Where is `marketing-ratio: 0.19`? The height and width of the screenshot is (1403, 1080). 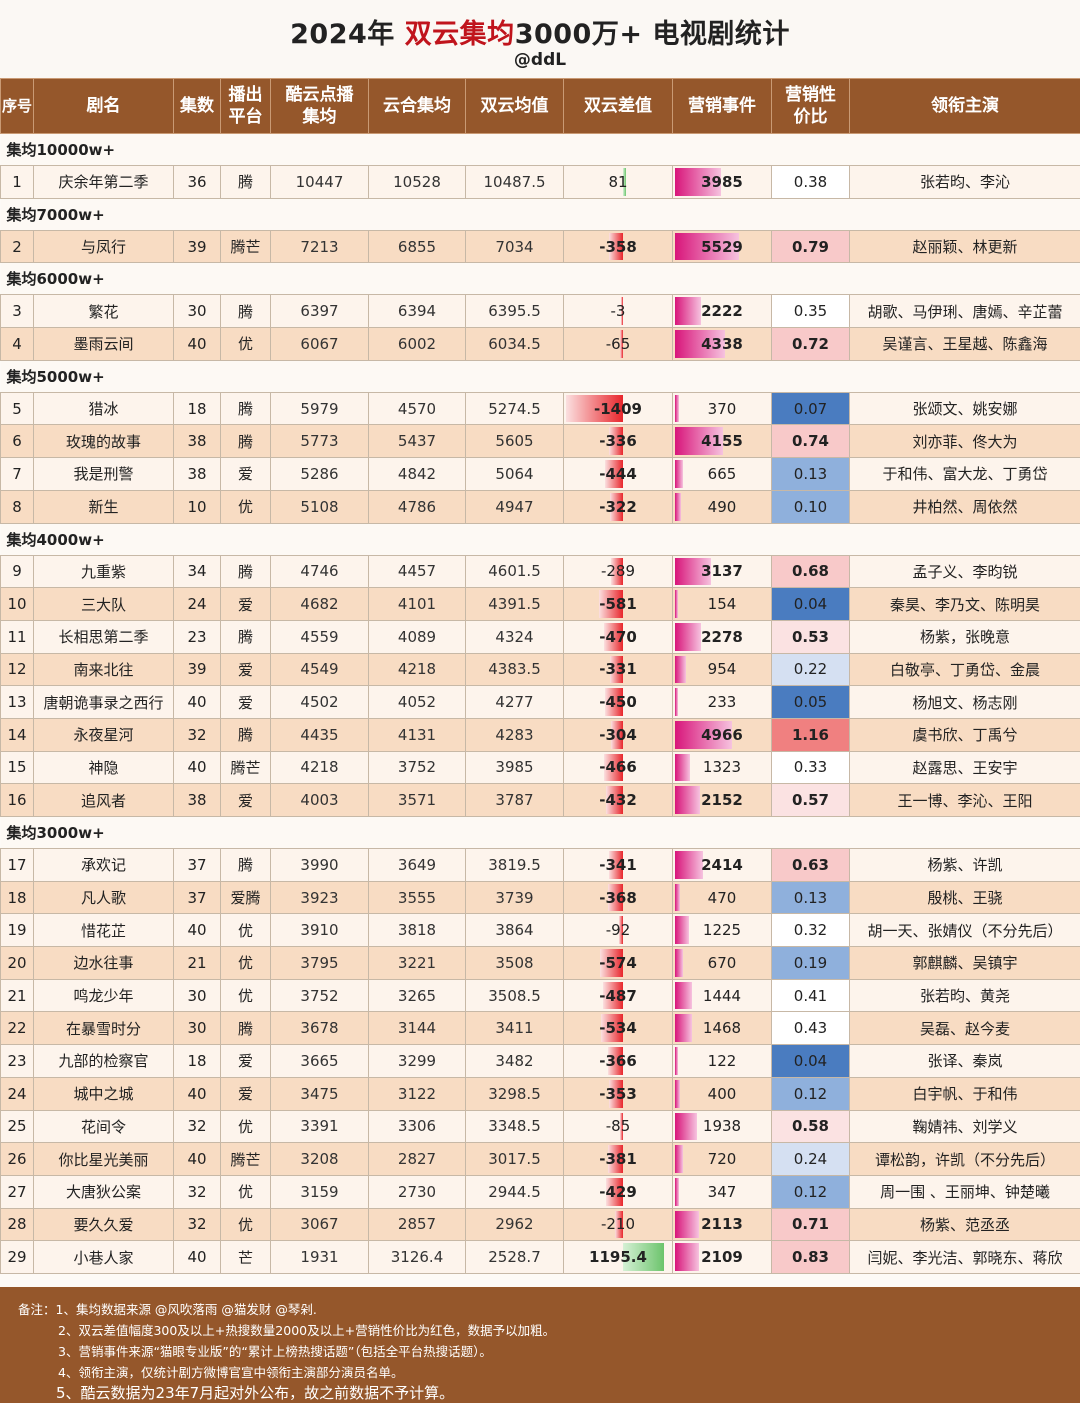 marketing-ratio: 0.19 is located at coordinates (810, 963).